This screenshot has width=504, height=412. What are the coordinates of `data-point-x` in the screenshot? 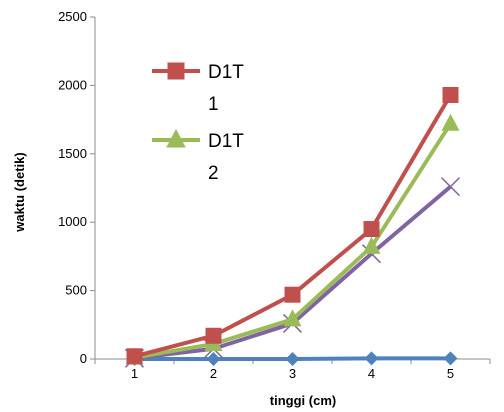 It's located at (450, 187).